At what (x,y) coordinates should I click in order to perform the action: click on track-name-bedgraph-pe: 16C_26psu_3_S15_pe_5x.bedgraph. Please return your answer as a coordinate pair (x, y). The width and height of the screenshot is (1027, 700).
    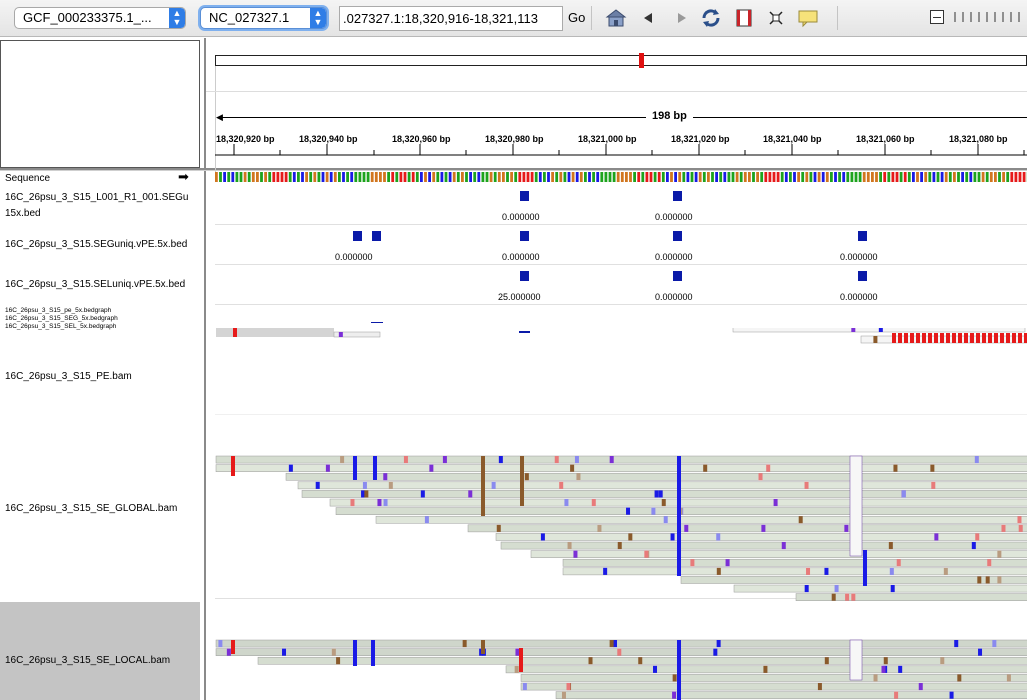
    Looking at the image, I should click on (58, 310).